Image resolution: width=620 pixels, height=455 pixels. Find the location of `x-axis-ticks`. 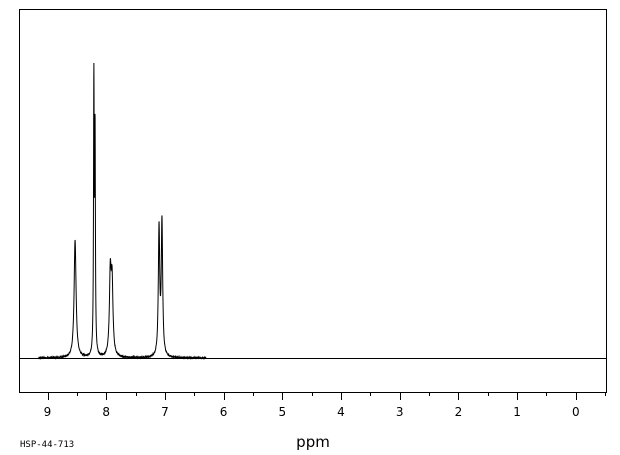

x-axis-ticks is located at coordinates (327, 396).